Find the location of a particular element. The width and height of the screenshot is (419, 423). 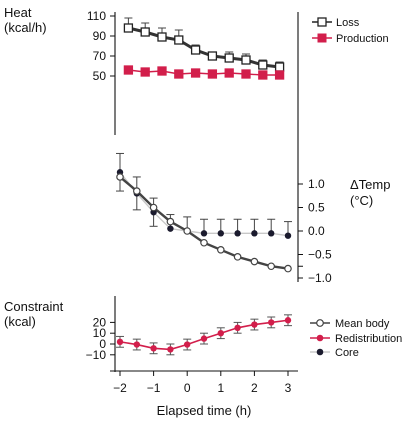

loss-line is located at coordinates (204, 47).